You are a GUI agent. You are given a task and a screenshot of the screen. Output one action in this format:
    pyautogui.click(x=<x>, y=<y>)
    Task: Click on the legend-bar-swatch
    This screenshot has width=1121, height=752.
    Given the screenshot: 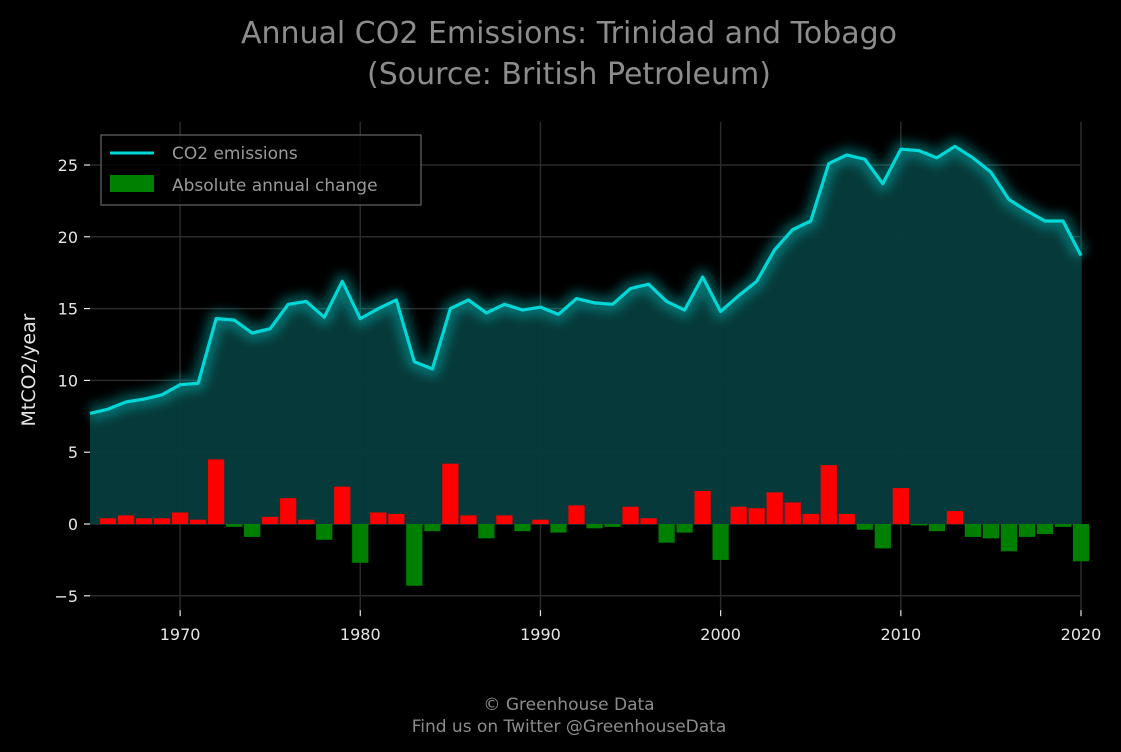 What is the action you would take?
    pyautogui.click(x=132, y=183)
    